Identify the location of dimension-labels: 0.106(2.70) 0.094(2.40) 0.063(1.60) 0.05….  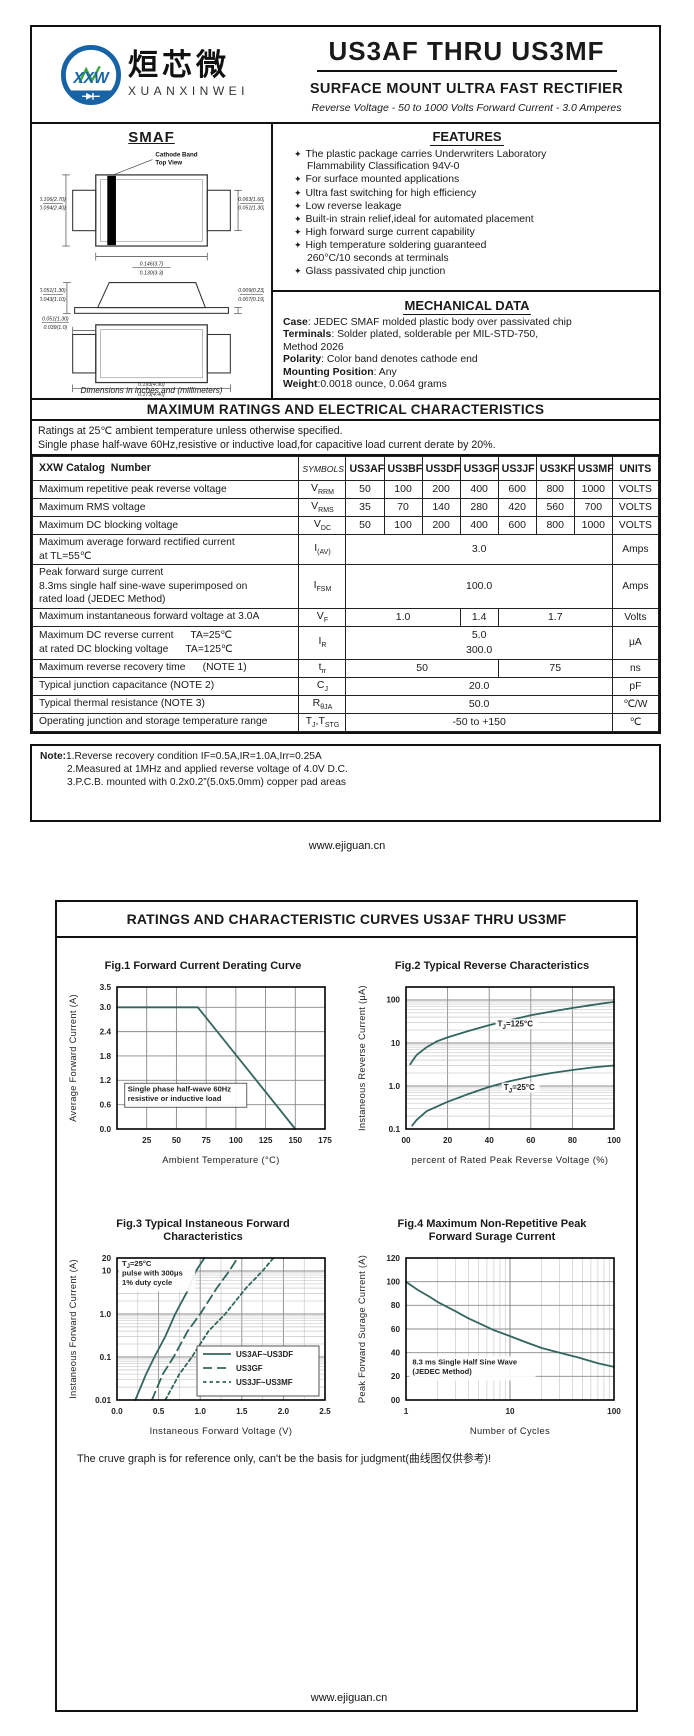
(152, 297).